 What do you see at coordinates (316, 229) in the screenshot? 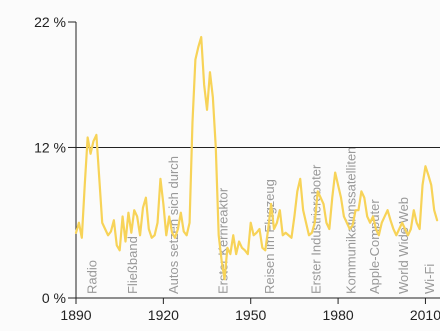
I see `annotation-label: Erster Industrieroboter` at bounding box center [316, 229].